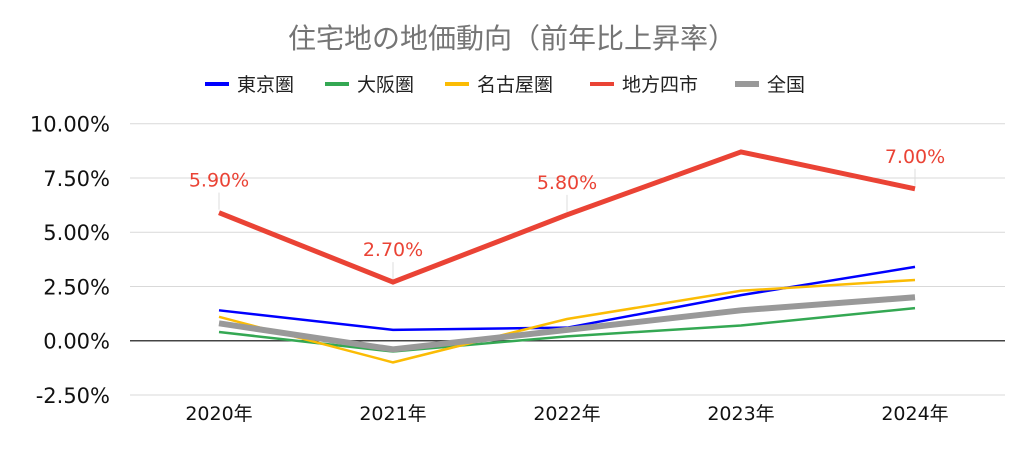 This screenshot has width=1024, height=452. I want to click on chart-title: 住宅地の地価動向（前年比上昇率）, so click(512, 38).